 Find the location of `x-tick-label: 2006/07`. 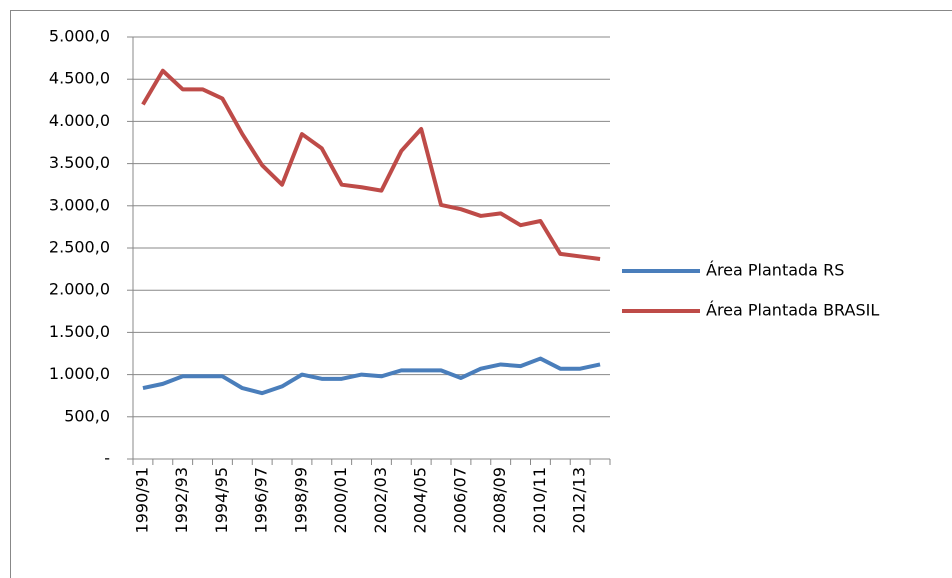

x-tick-label: 2006/07 is located at coordinates (459, 500).